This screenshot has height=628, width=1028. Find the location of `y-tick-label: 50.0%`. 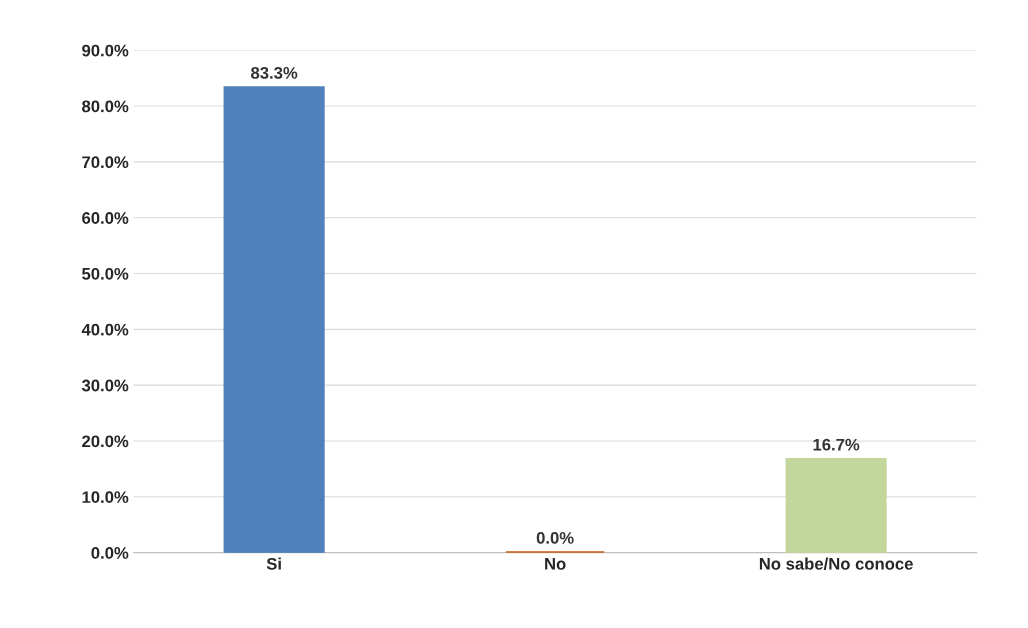

y-tick-label: 50.0% is located at coordinates (105, 273).